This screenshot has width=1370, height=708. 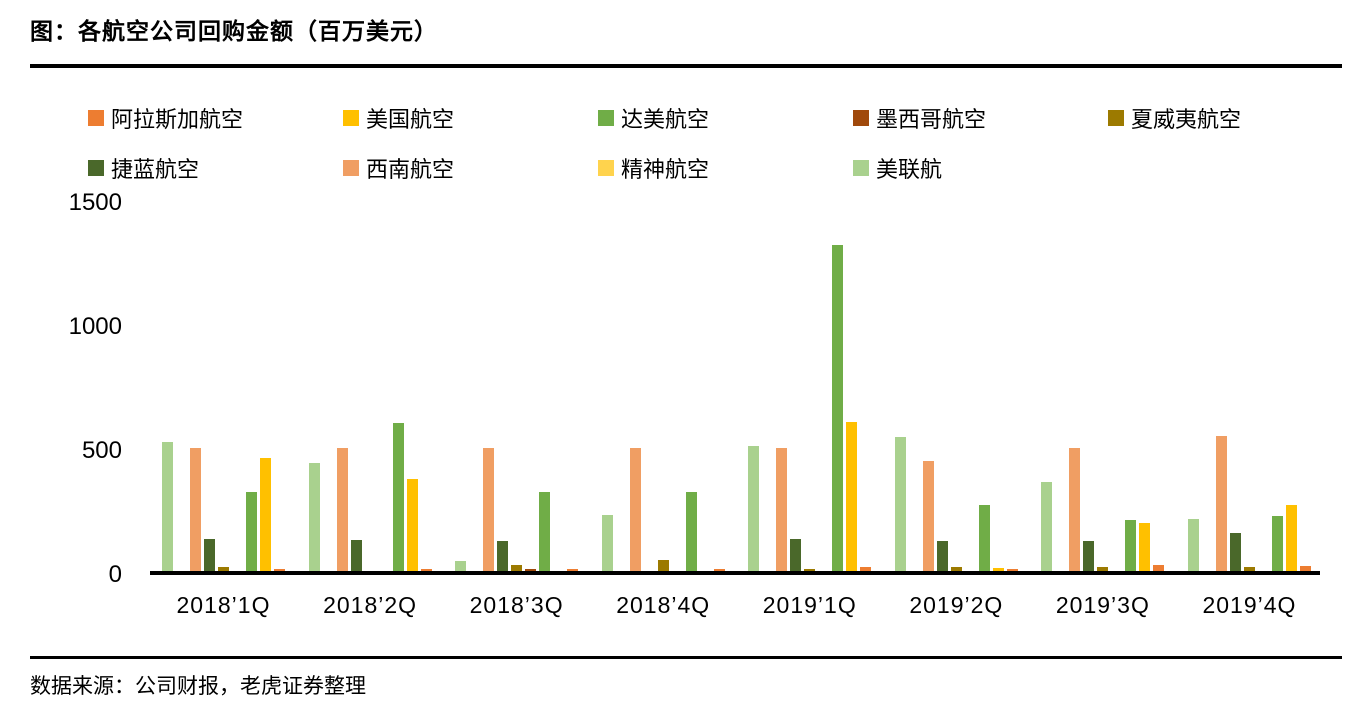 What do you see at coordinates (96, 168) in the screenshot?
I see `legend-swatch-jetblue` at bounding box center [96, 168].